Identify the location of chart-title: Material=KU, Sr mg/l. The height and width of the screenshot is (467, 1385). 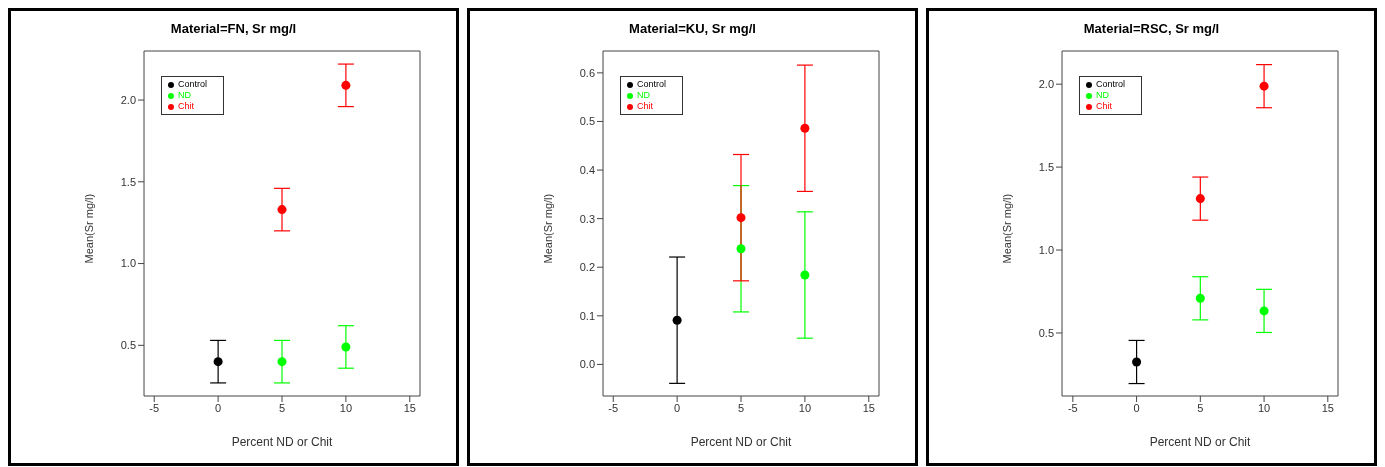
(692, 28).